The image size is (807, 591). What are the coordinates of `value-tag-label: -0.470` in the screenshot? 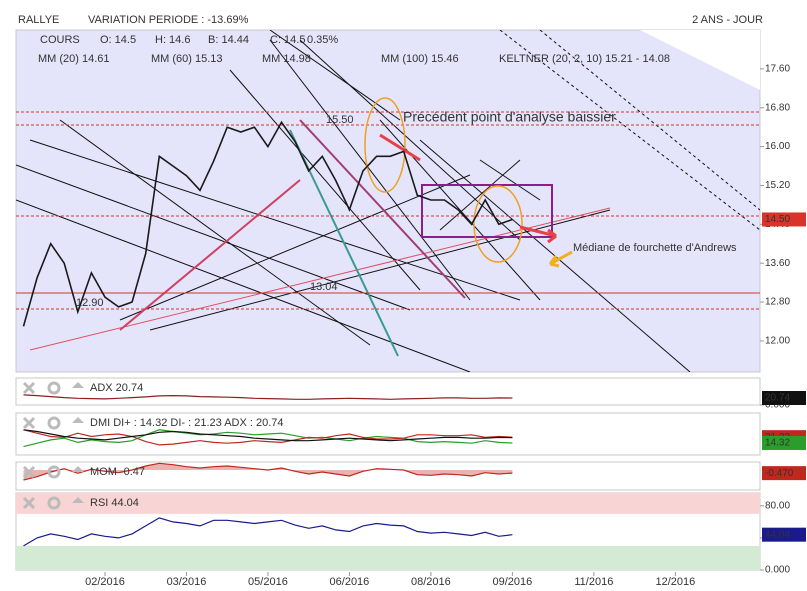 It's located at (779, 473).